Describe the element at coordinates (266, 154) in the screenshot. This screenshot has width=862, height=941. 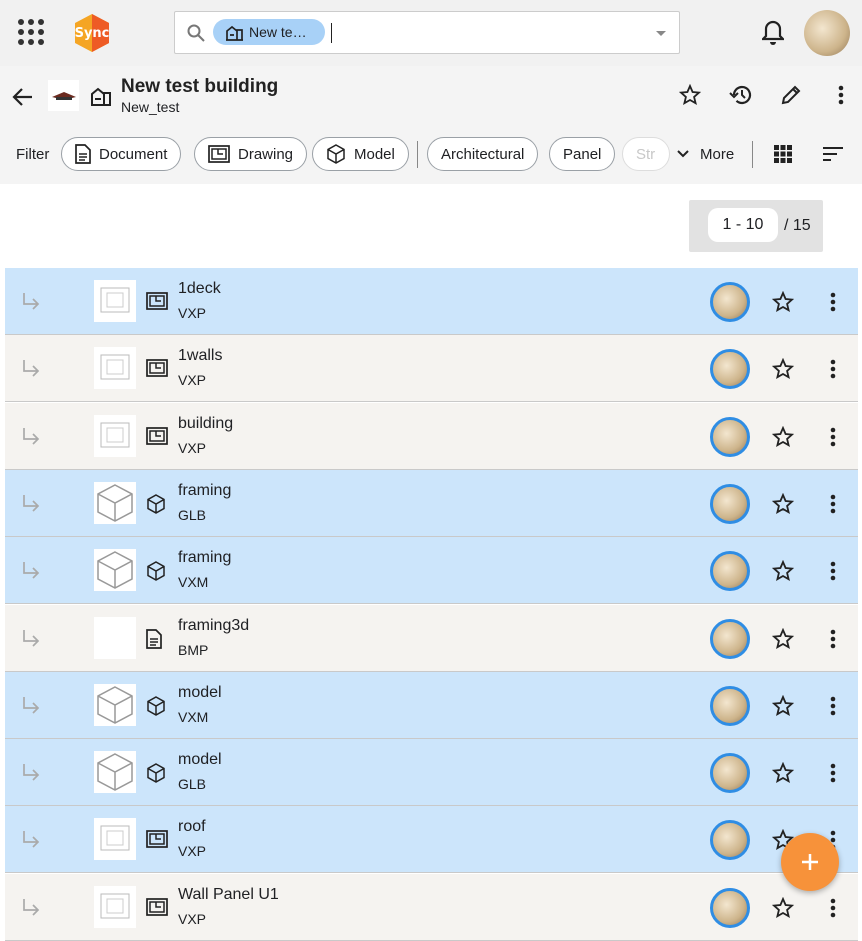
I see `filter-chip-label: Drawing` at that location.